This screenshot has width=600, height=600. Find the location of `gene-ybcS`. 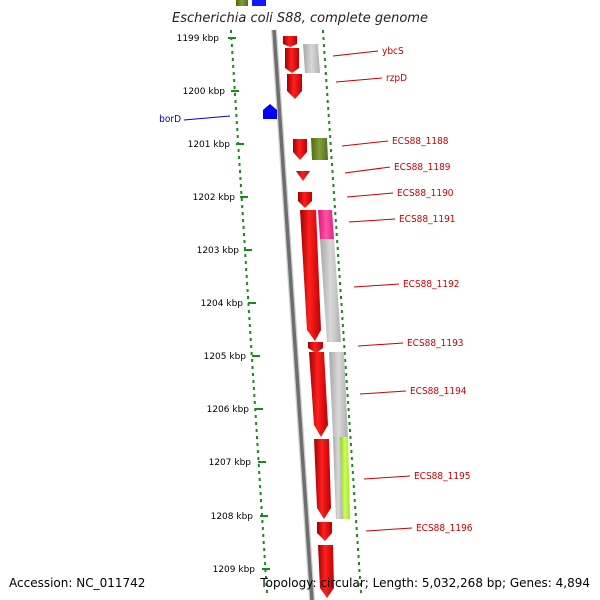

gene-ybcS is located at coordinates (290, 41).